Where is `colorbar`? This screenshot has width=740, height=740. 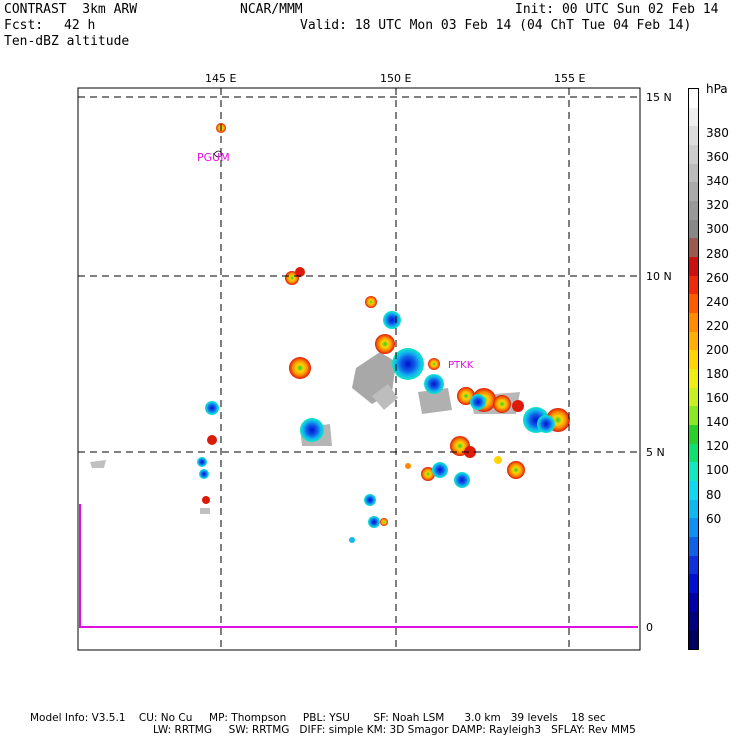
colorbar is located at coordinates (693, 369).